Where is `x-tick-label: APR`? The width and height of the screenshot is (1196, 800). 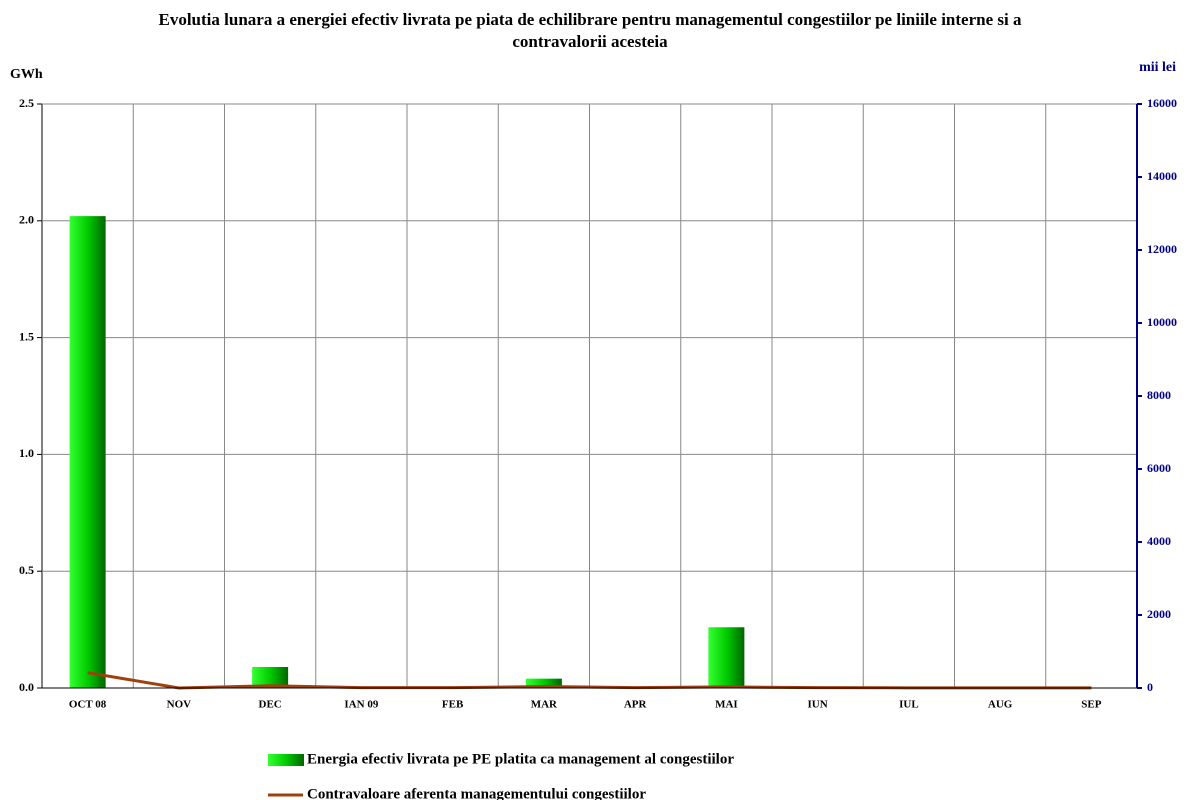 x-tick-label: APR is located at coordinates (636, 705).